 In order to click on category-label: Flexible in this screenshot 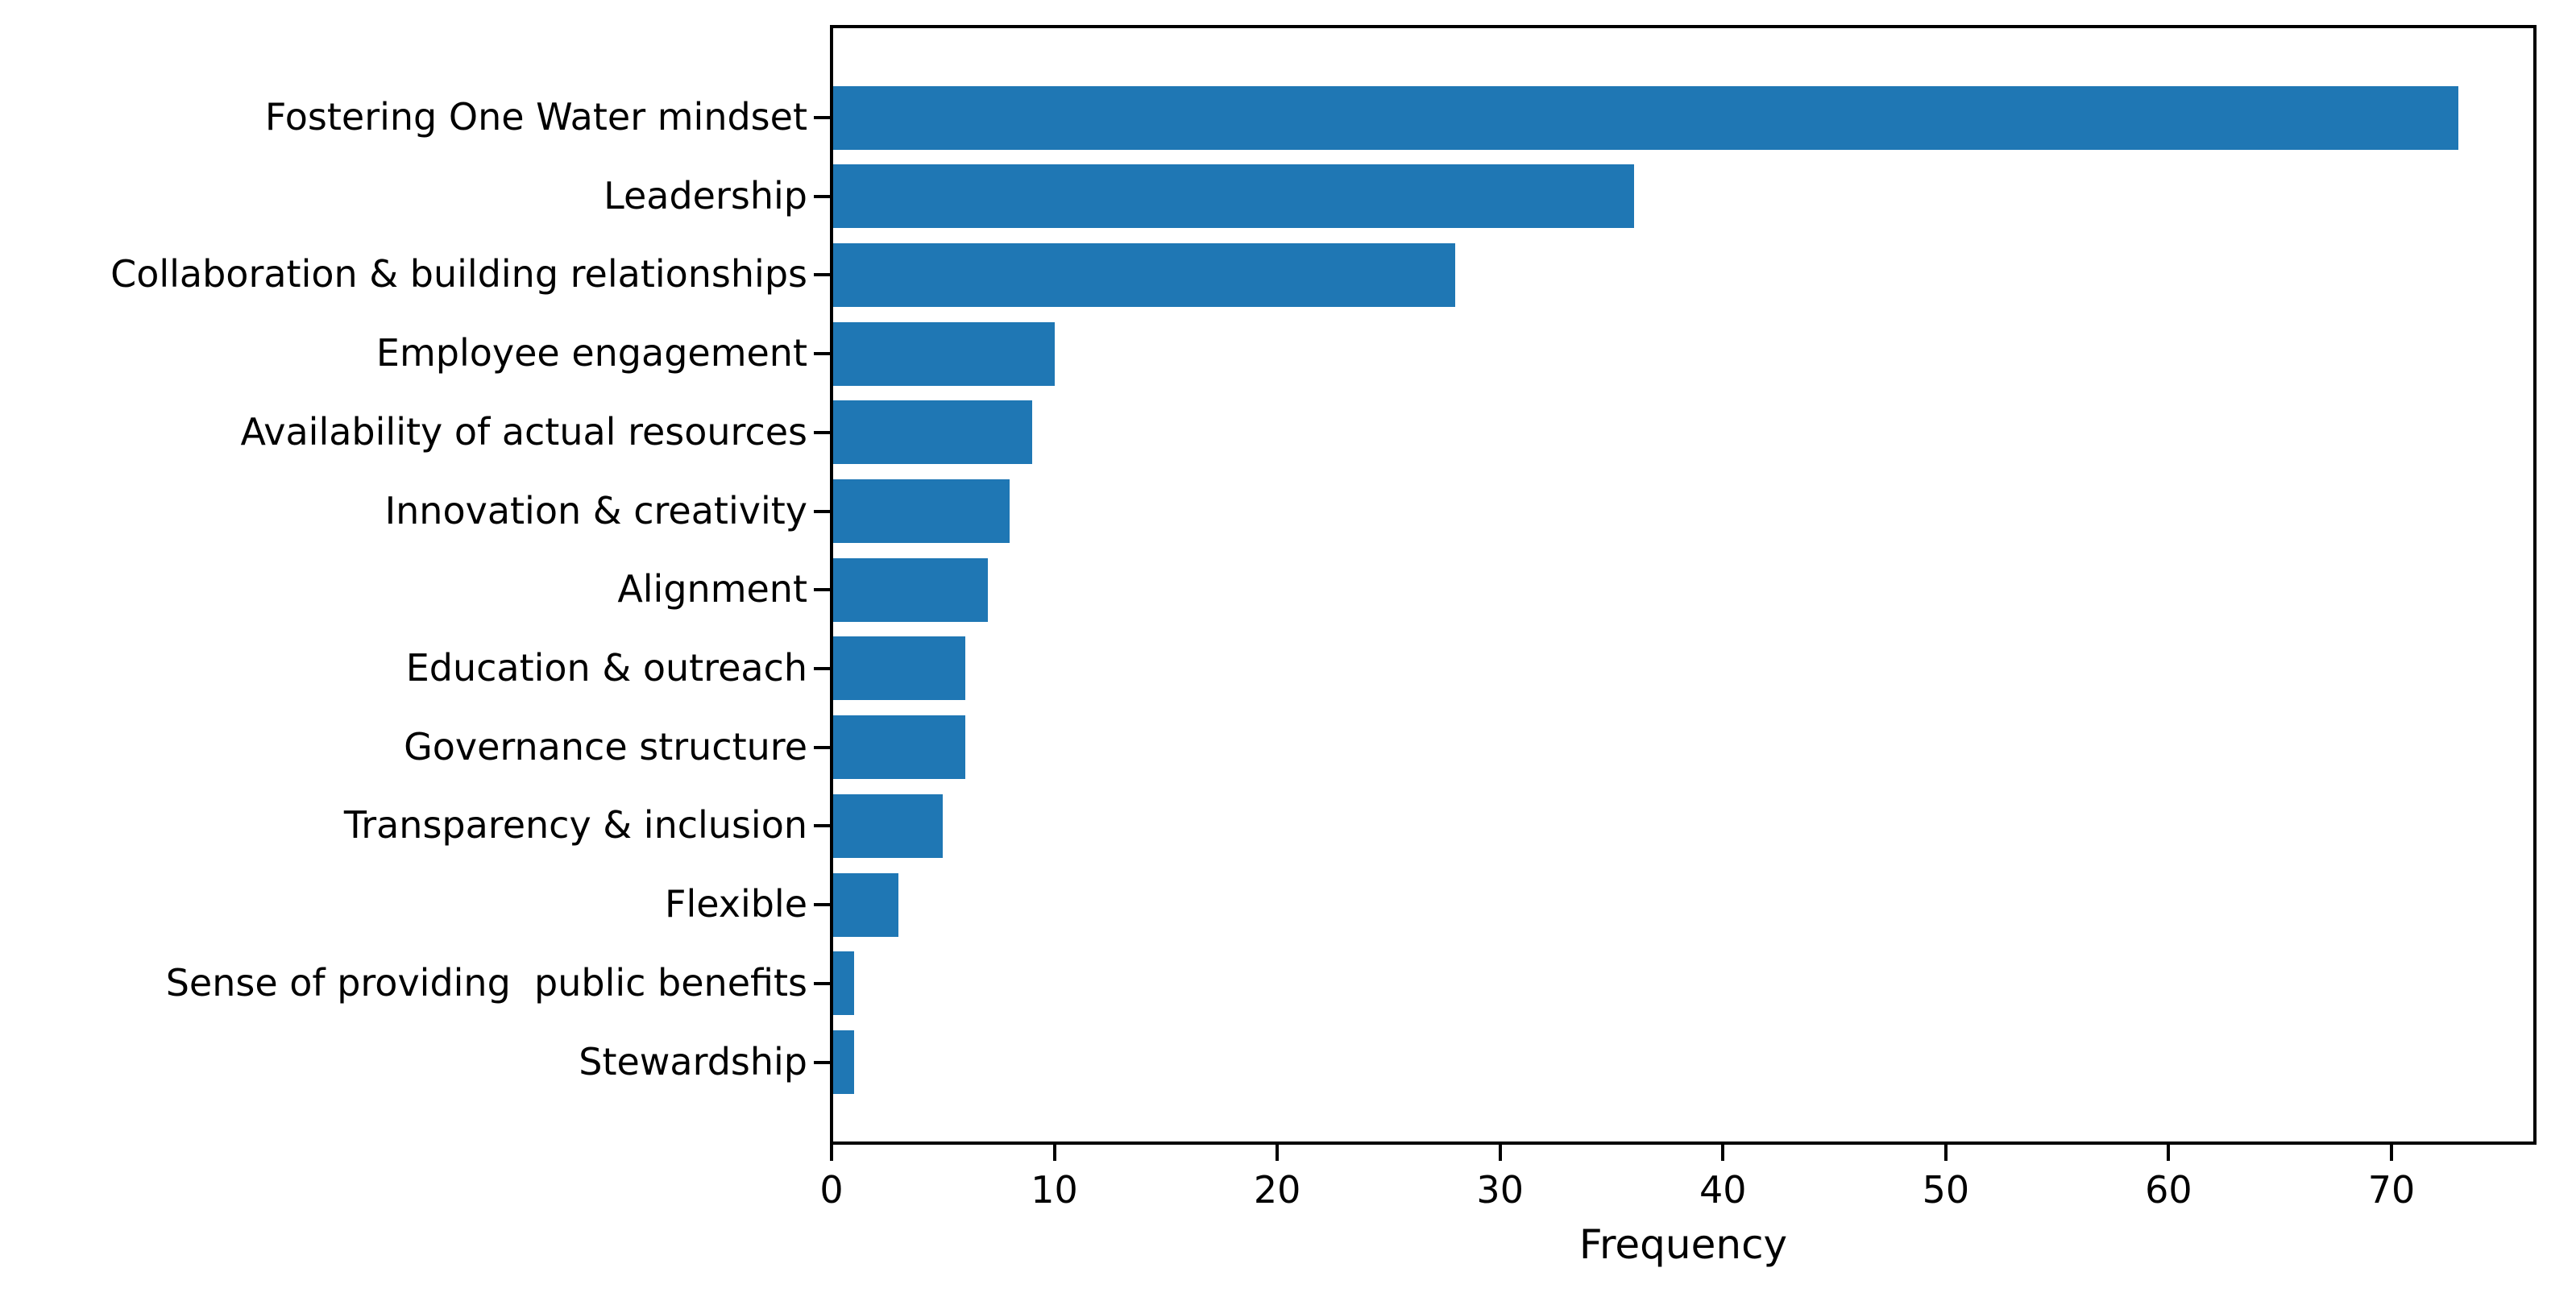, I will do `click(735, 904)`.